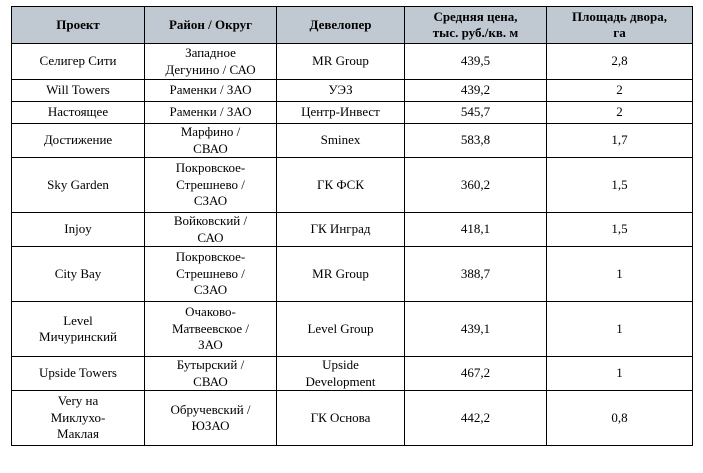  Describe the element at coordinates (475, 274) in the screenshot. I see `avg-price-cell: 388,7` at that location.